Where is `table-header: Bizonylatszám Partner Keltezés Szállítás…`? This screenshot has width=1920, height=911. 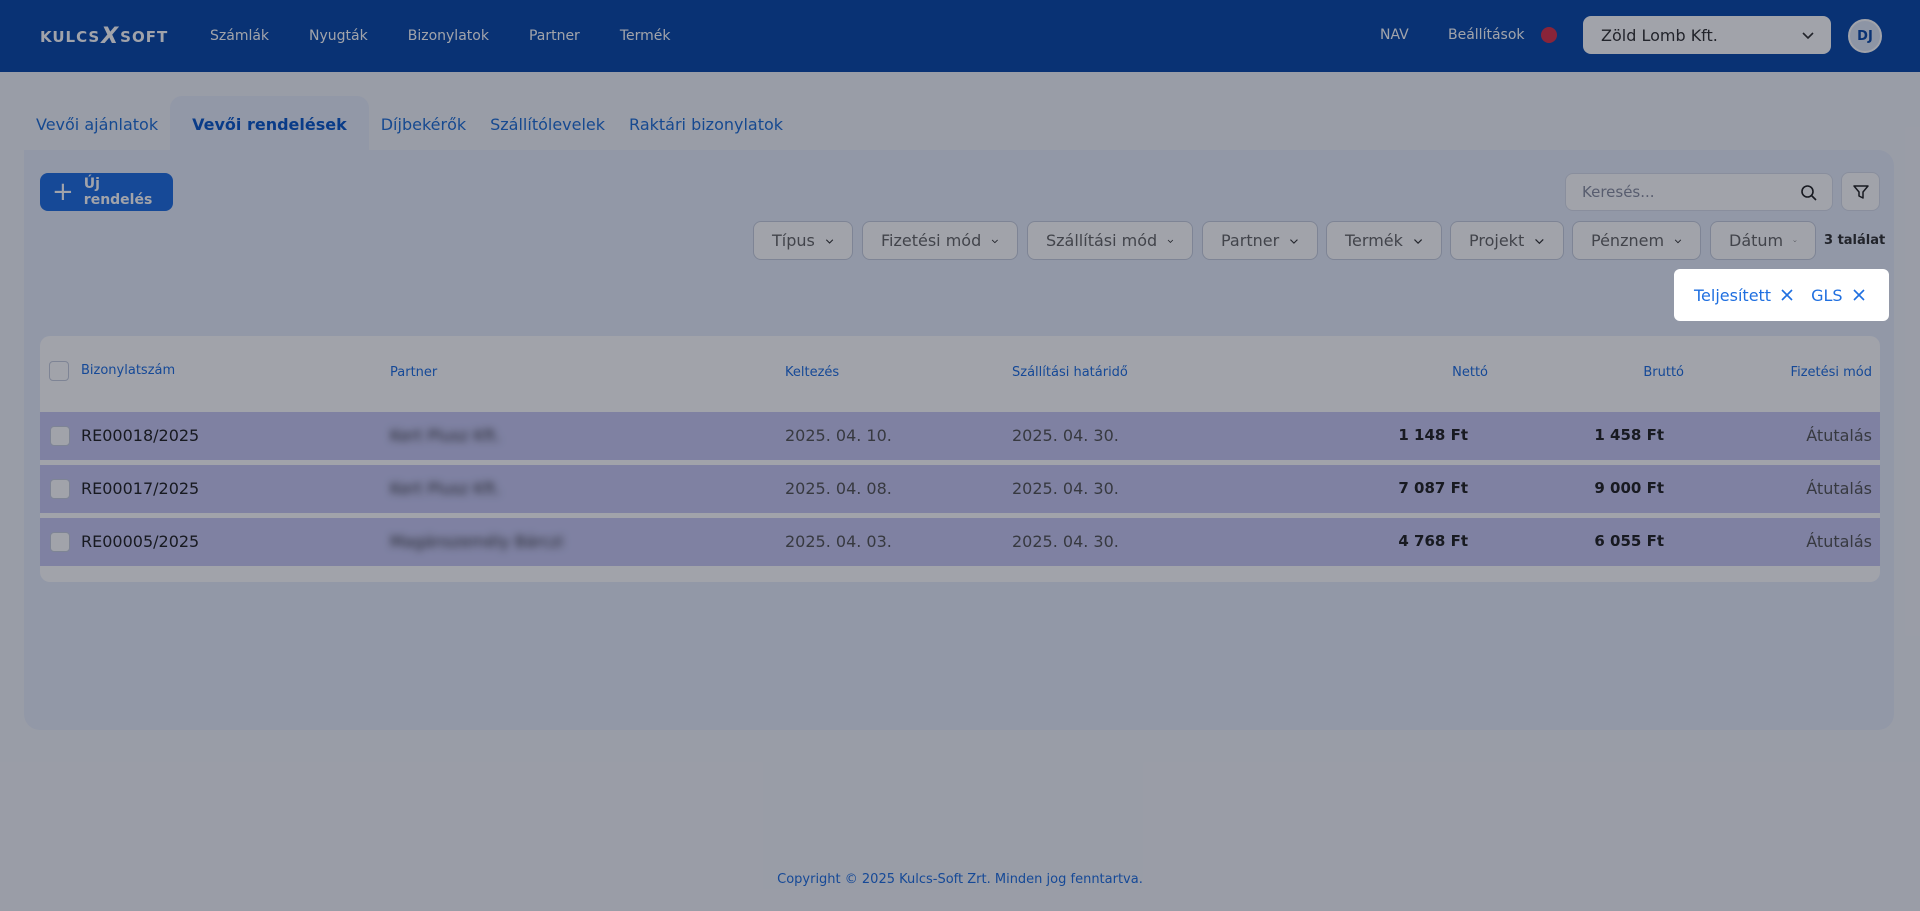
table-header: Bizonylatszám Partner Keltezés Szállítás… is located at coordinates (960, 371).